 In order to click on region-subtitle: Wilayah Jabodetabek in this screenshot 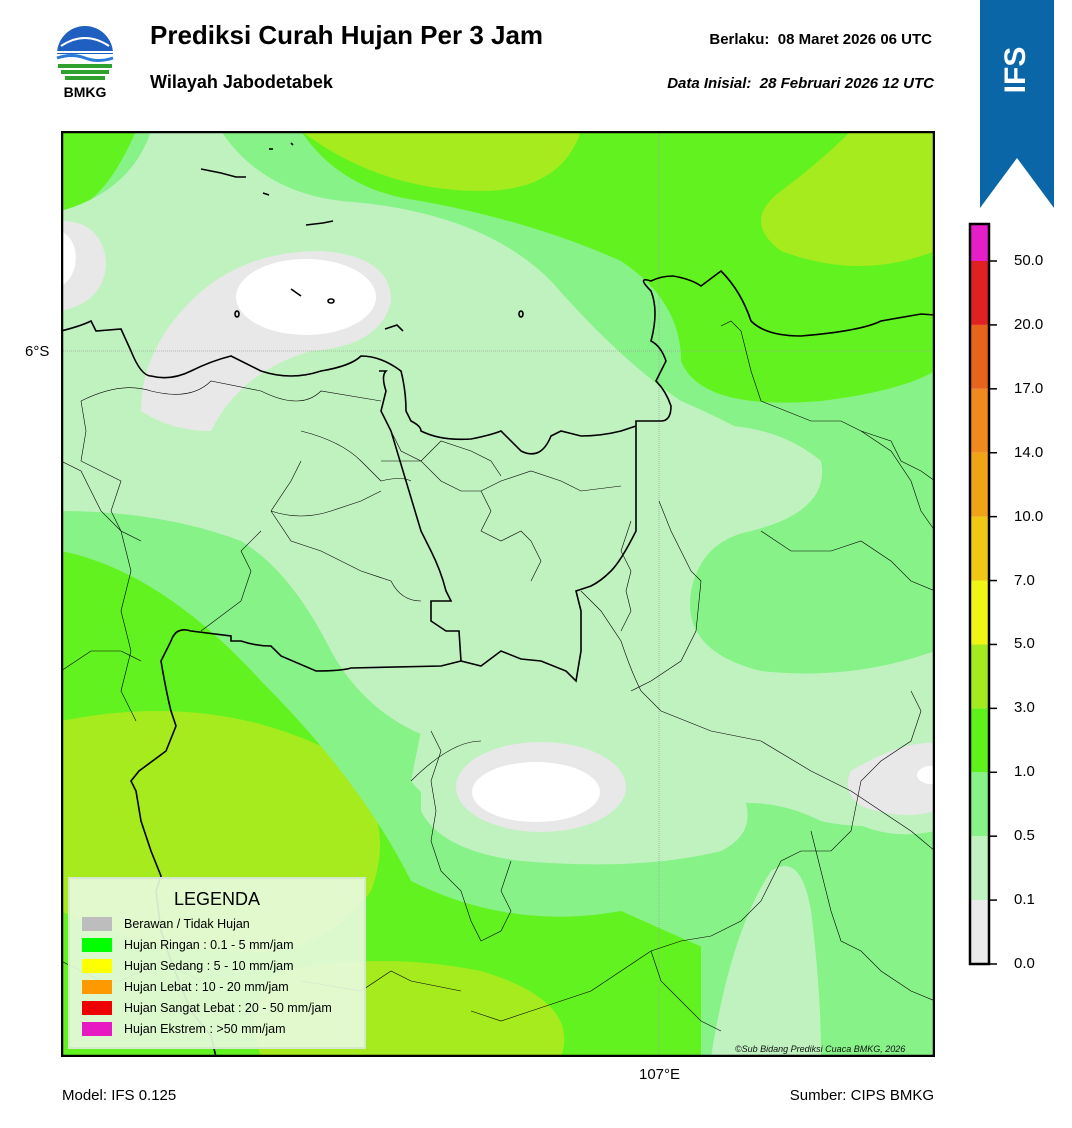, I will do `click(241, 82)`.